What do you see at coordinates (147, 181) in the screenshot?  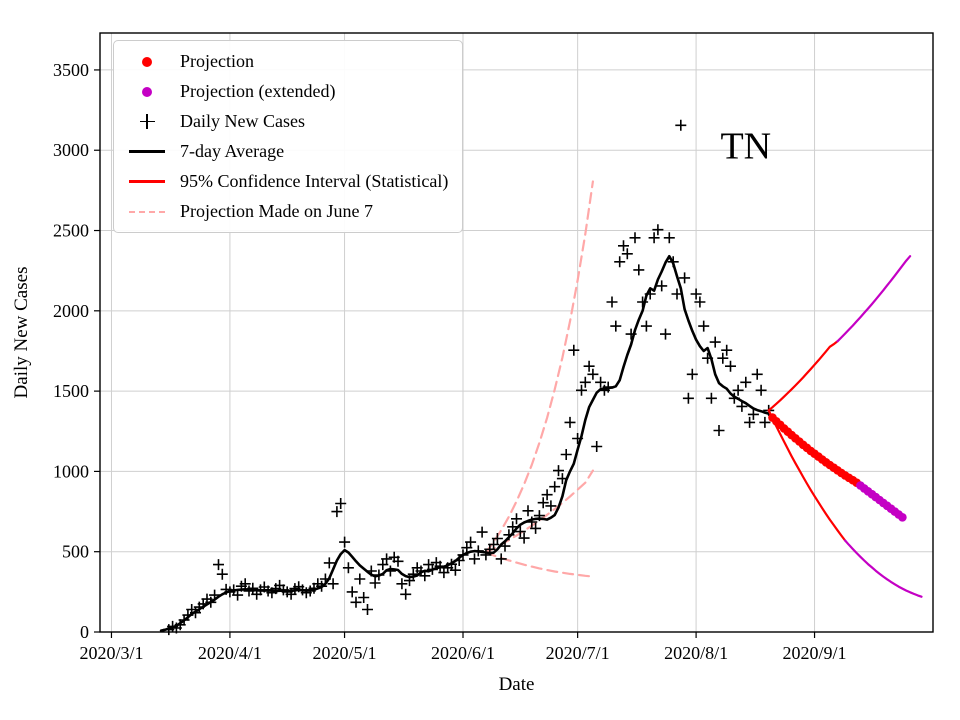 I see `confidence-line-icon` at bounding box center [147, 181].